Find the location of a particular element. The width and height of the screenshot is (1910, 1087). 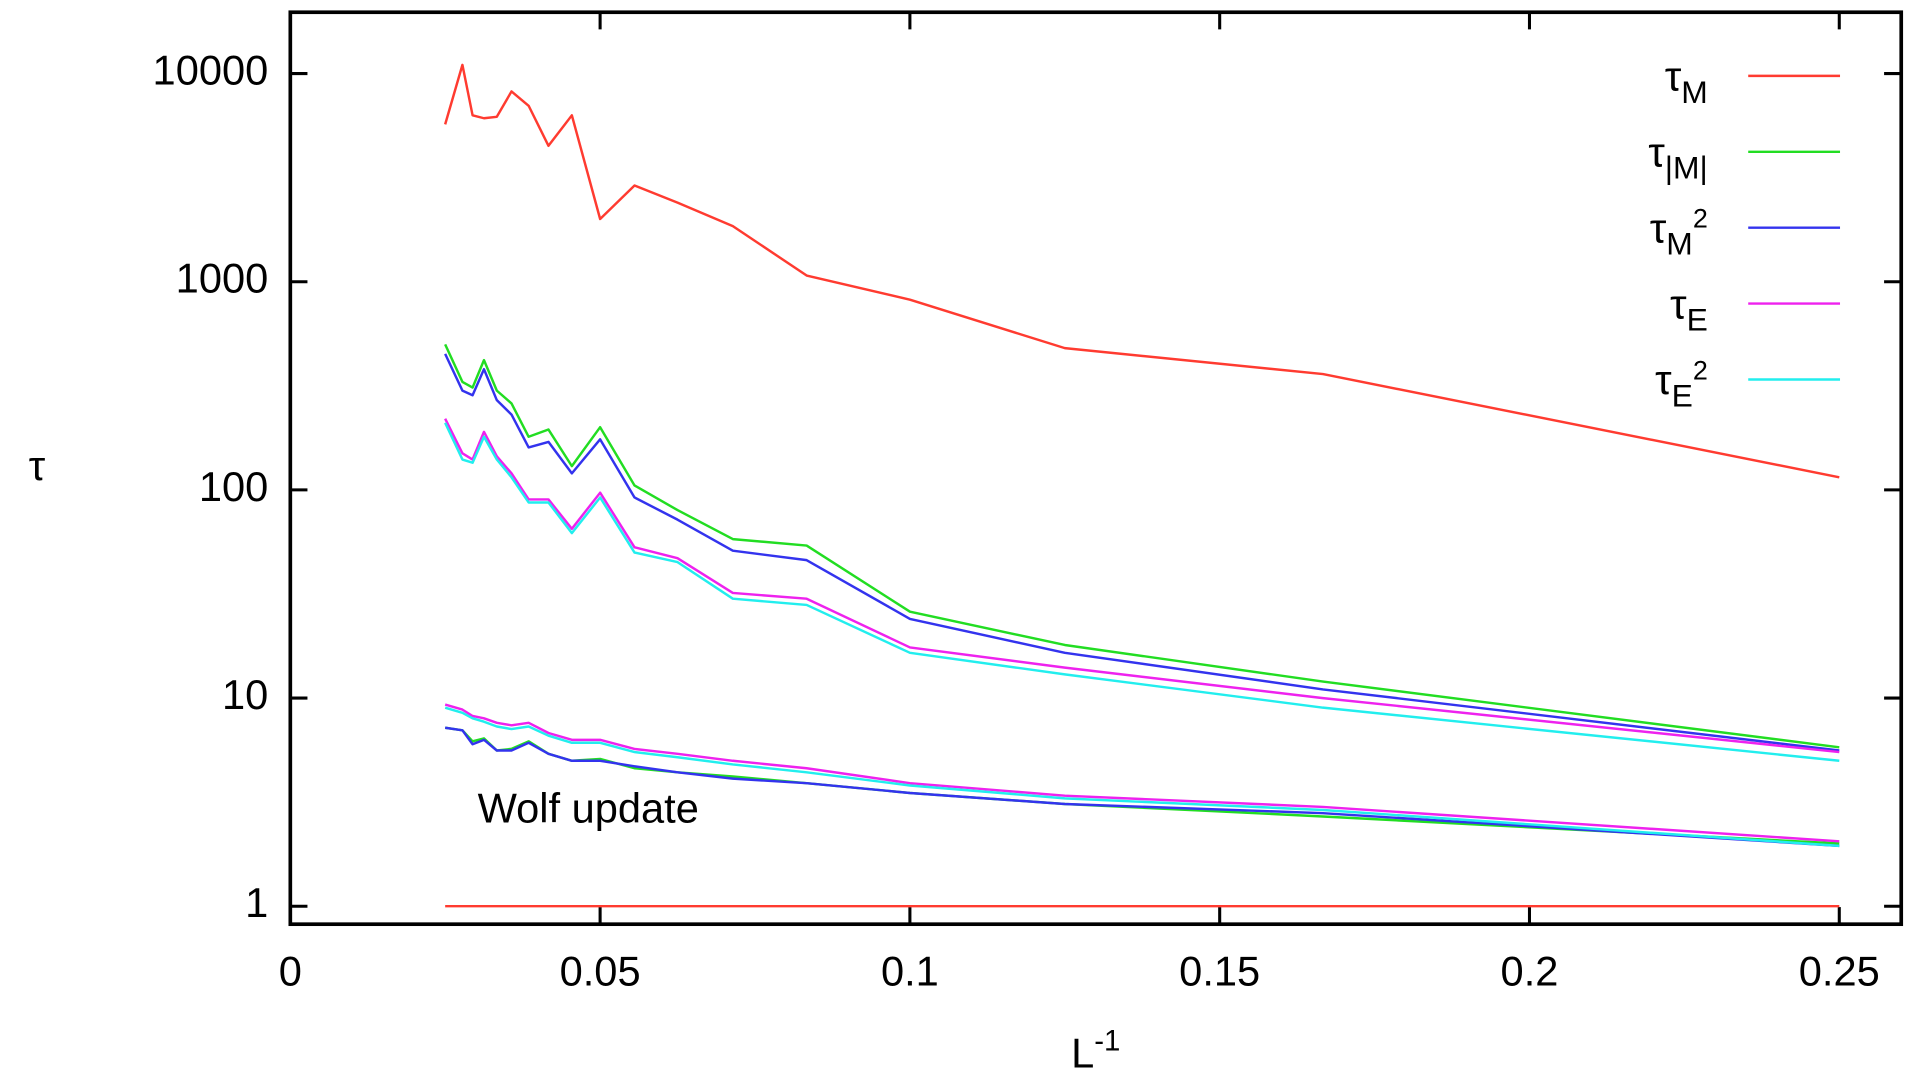

y-tick-label: 100 is located at coordinates (233, 486).